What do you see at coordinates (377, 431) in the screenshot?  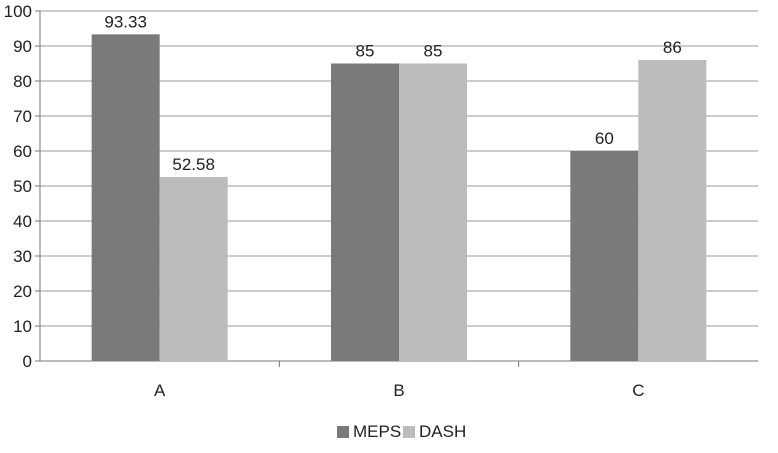 I see `legend-label-meps: MEPS` at bounding box center [377, 431].